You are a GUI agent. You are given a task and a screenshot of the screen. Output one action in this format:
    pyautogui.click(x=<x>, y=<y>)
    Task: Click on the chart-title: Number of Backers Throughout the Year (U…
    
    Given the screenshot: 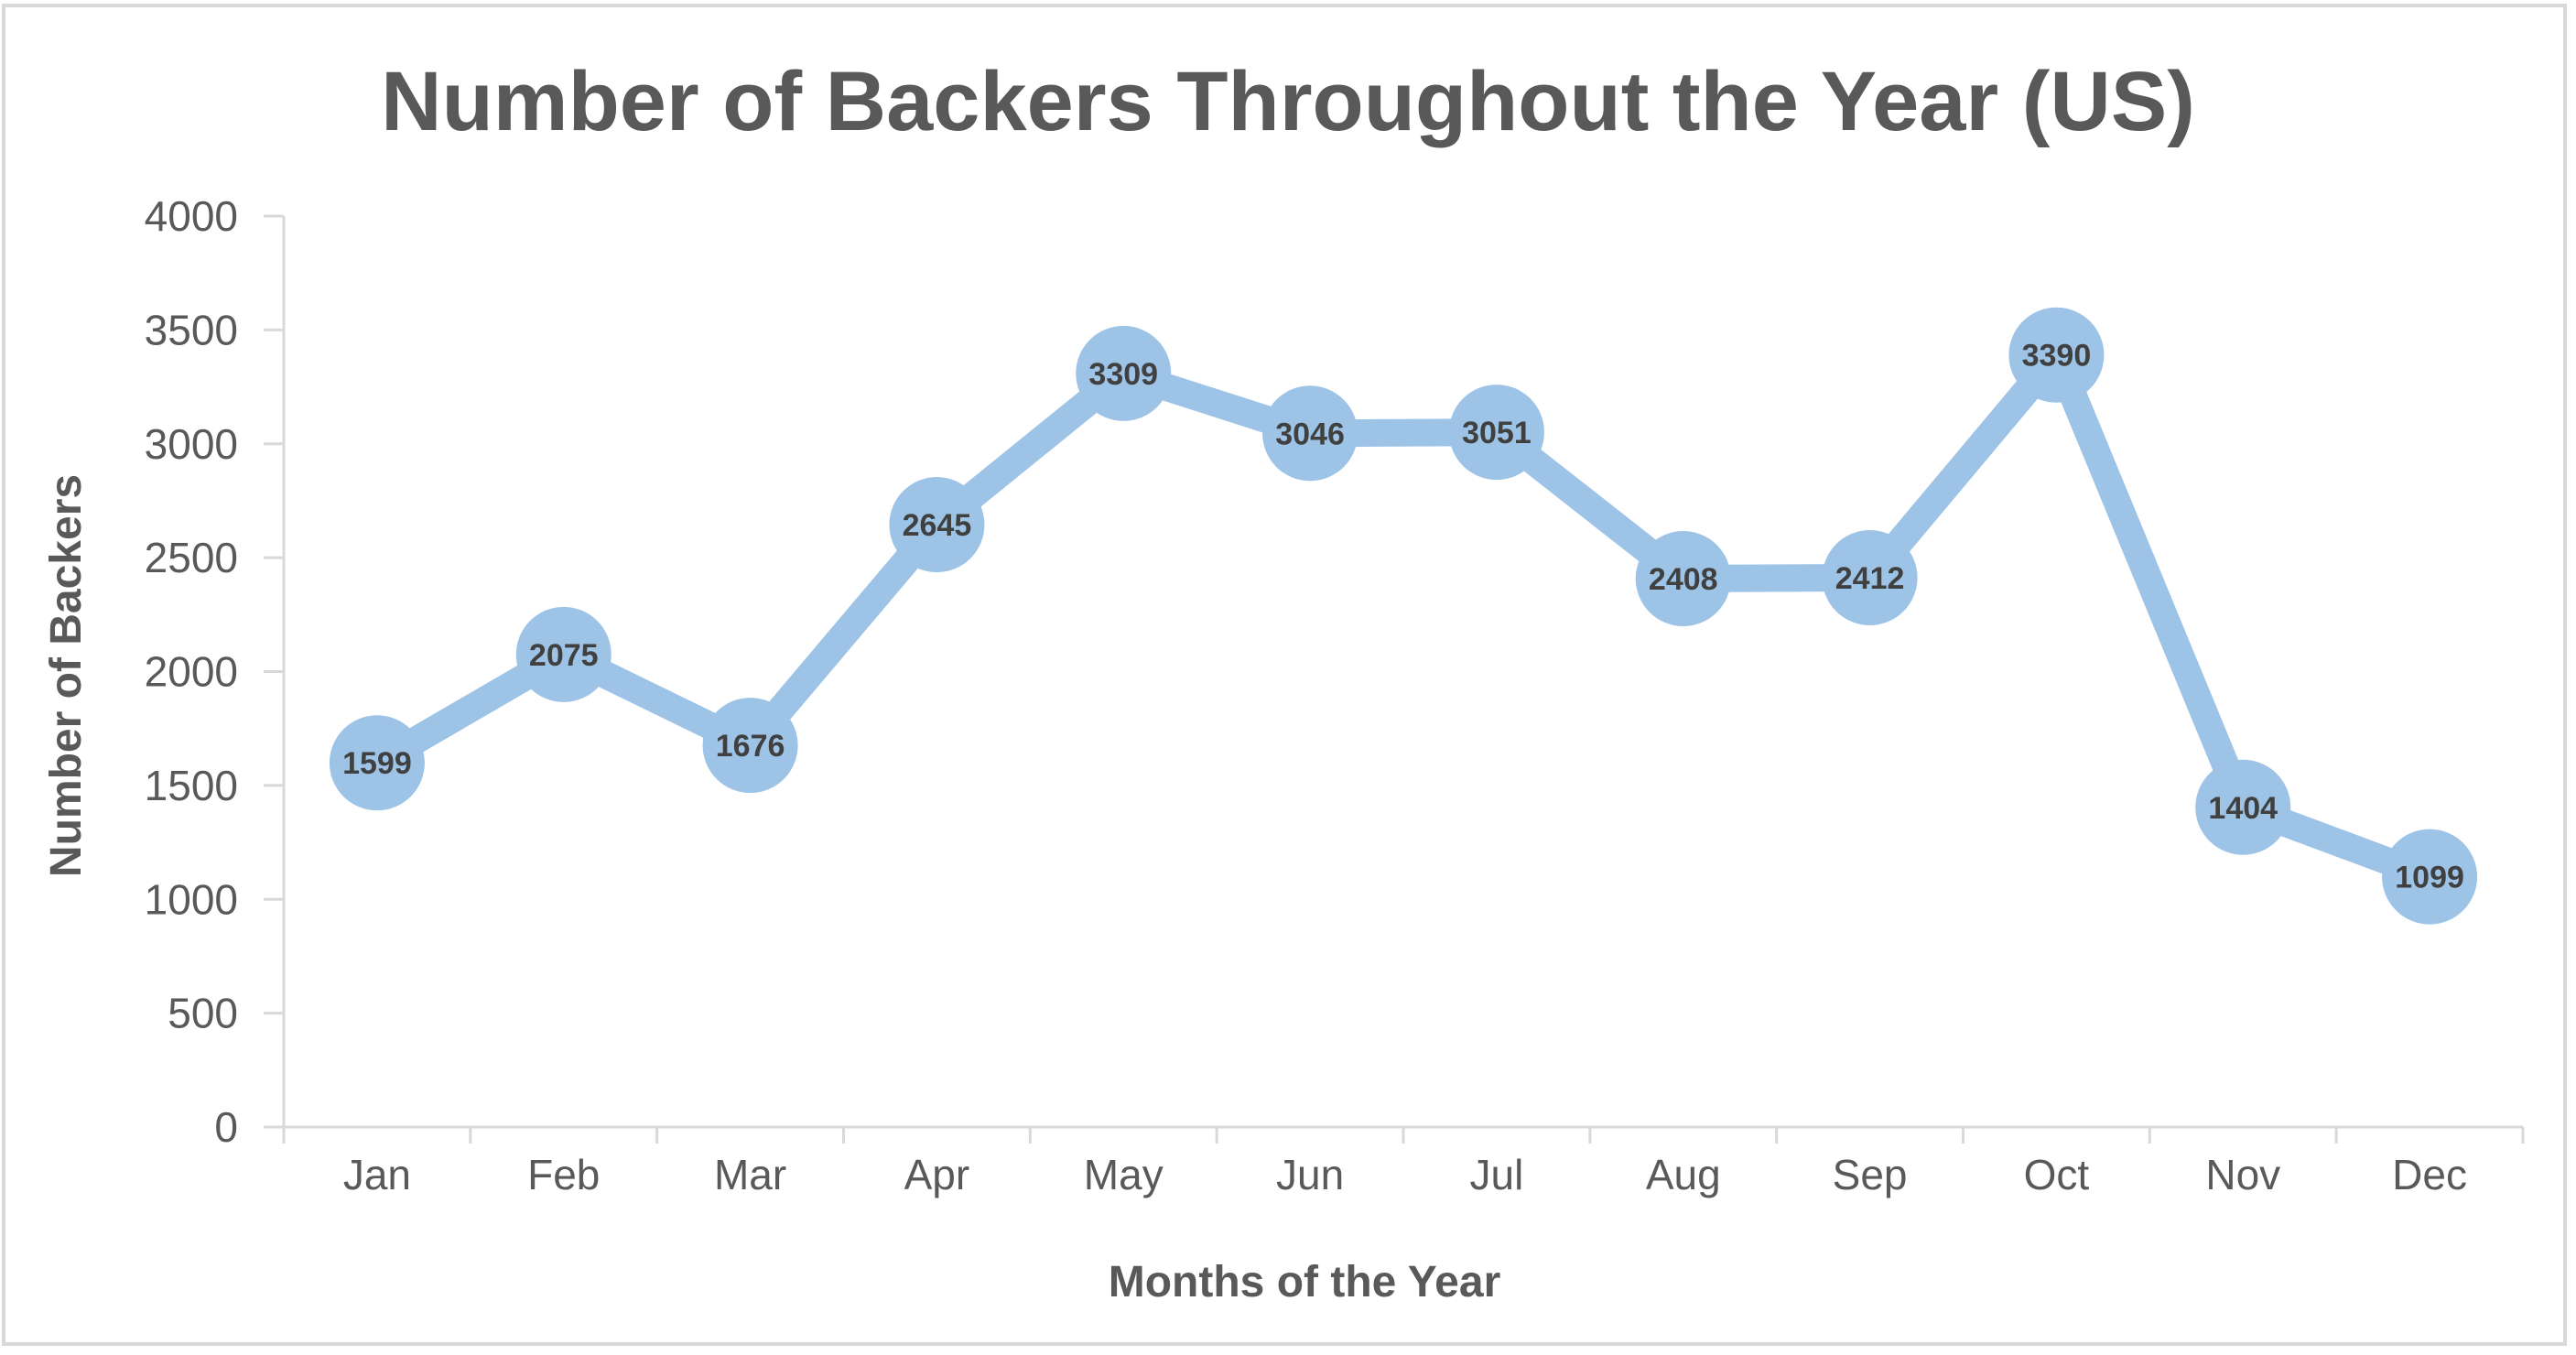 What is the action you would take?
    pyautogui.click(x=1288, y=102)
    